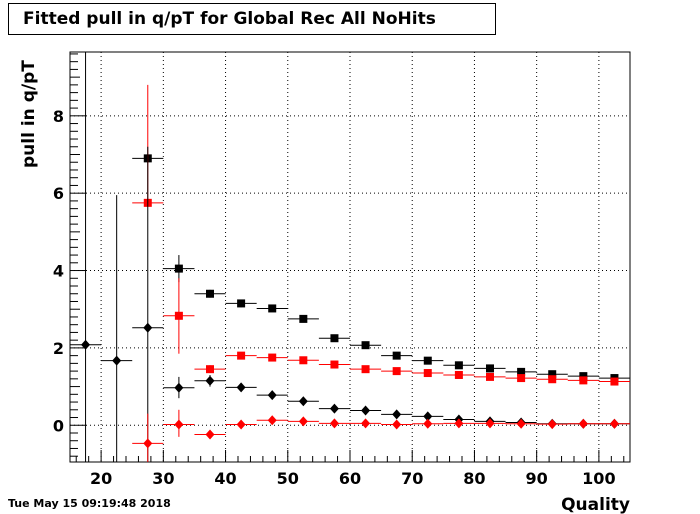  I want to click on y-tick-label: 4, so click(58, 271).